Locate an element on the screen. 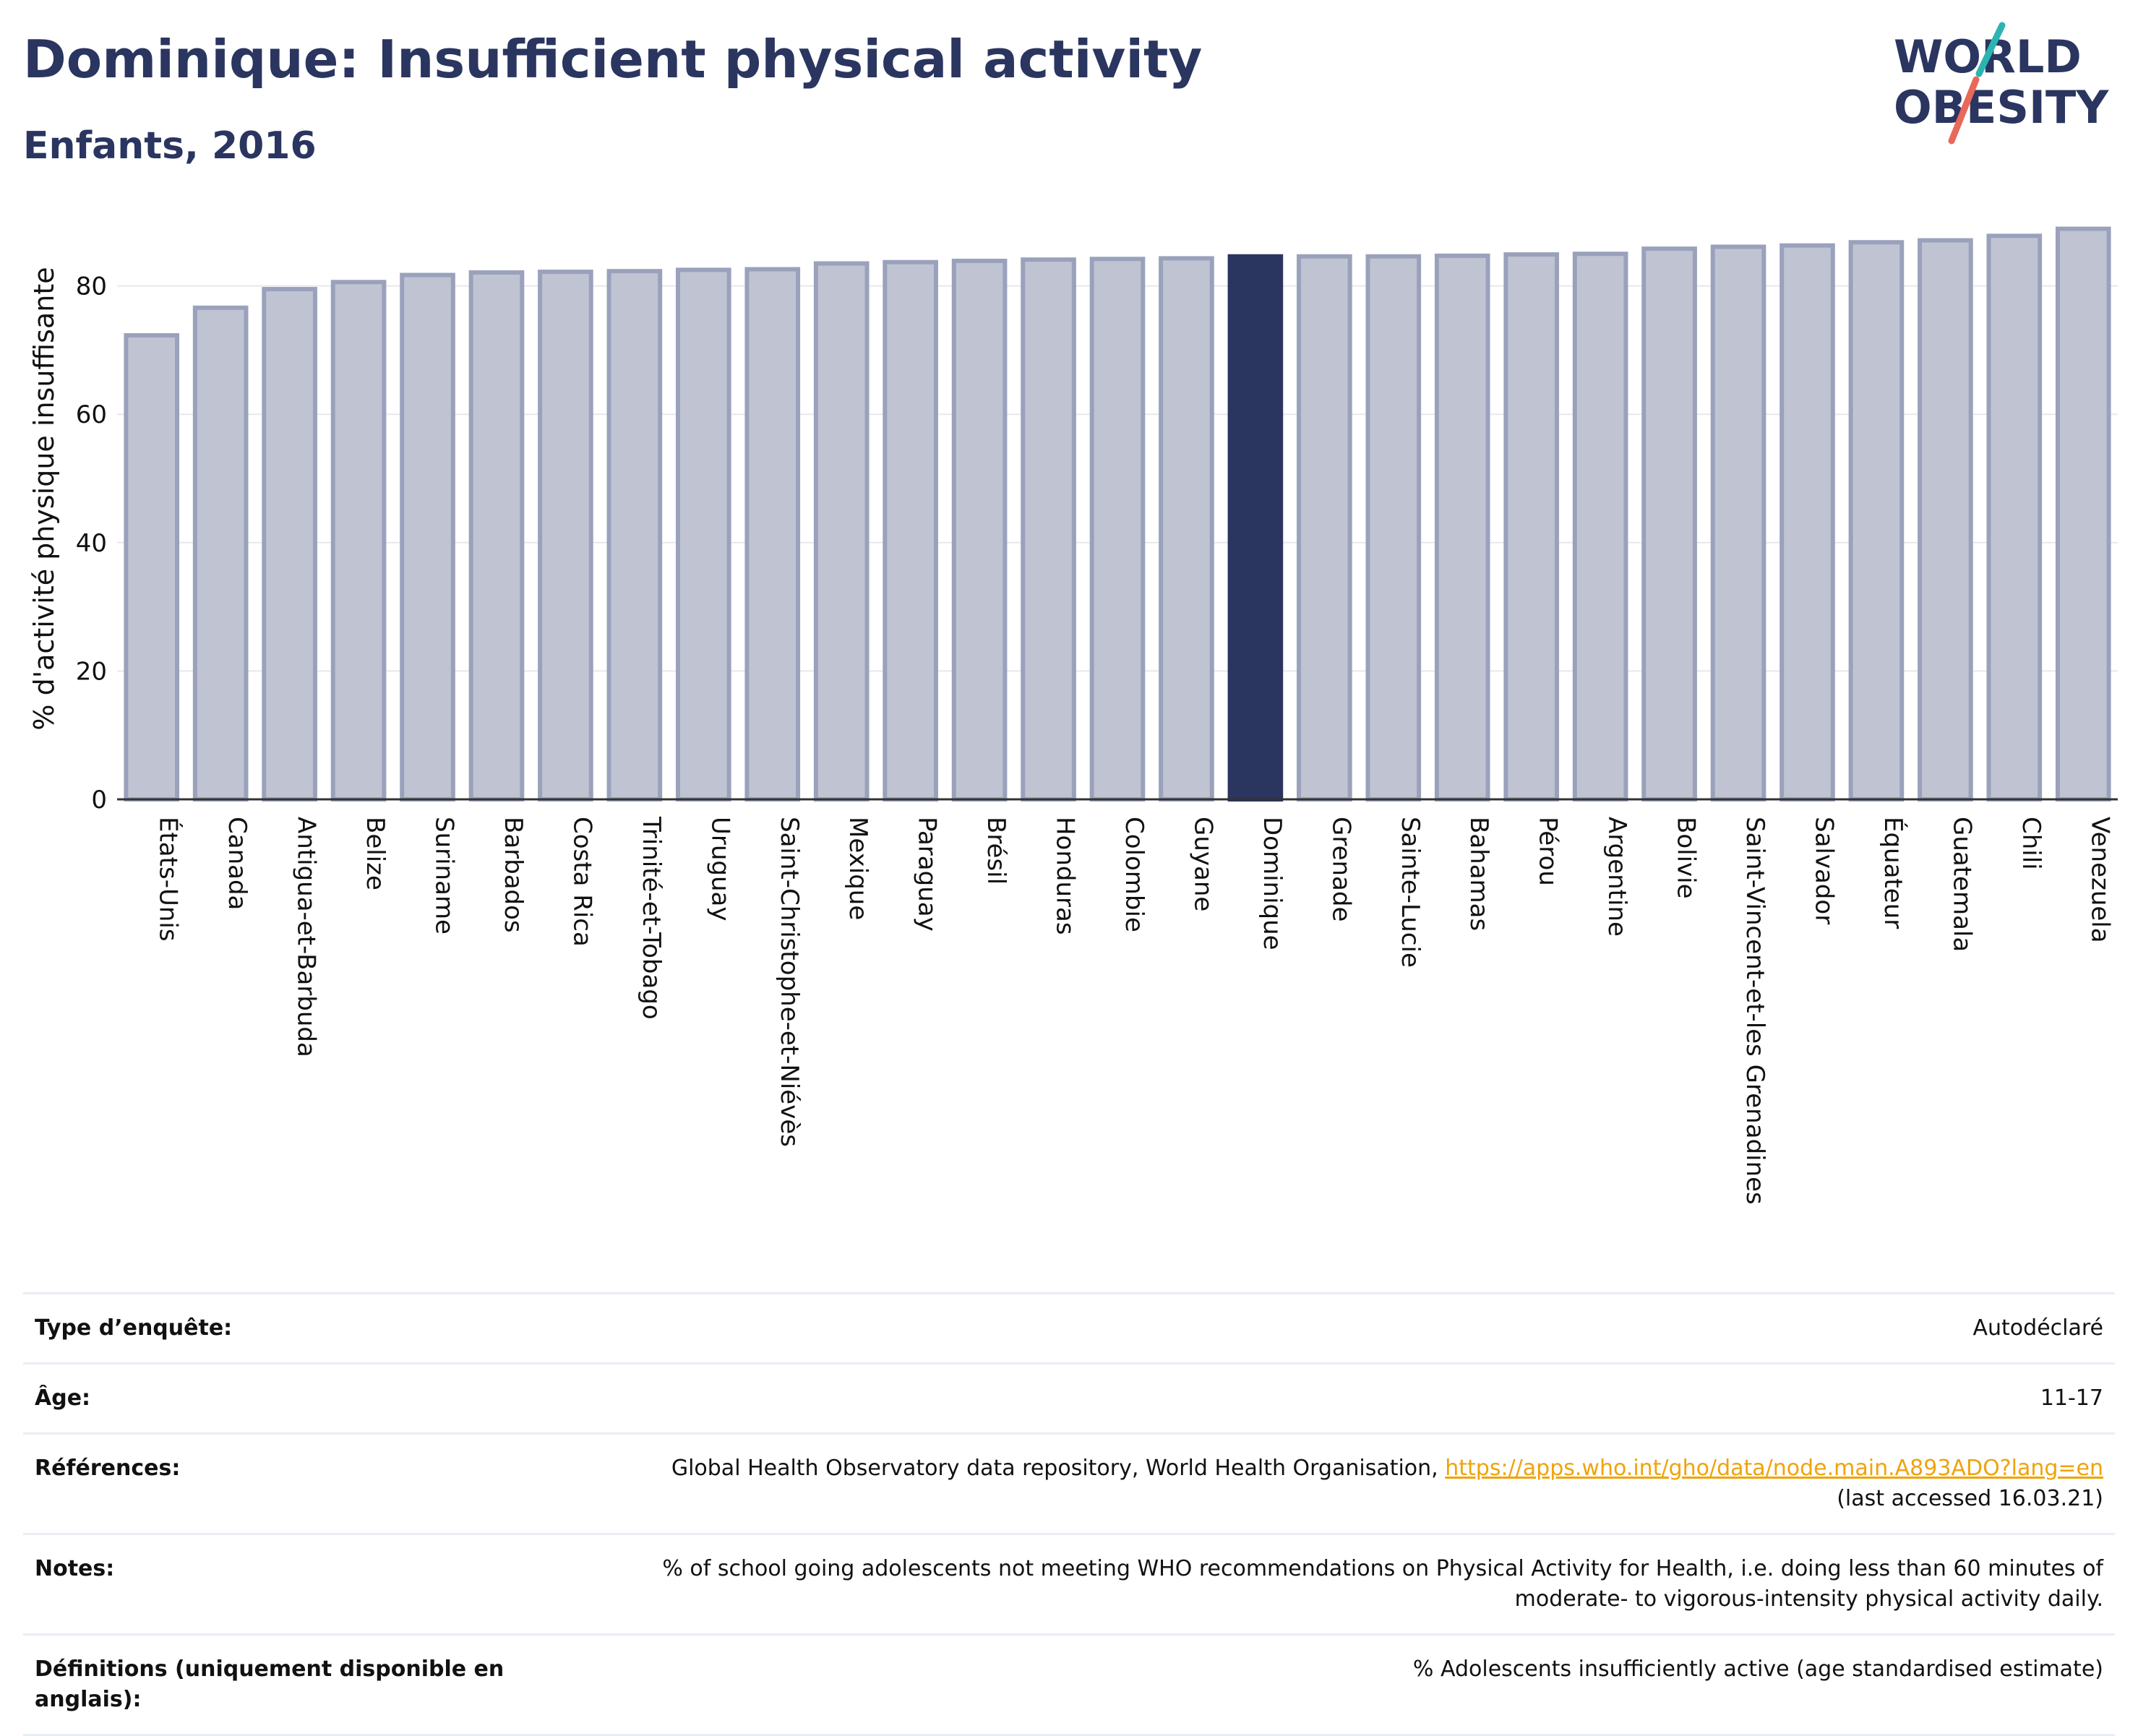 This screenshot has height=1736, width=2138. info-label: Références: is located at coordinates (108, 1468).